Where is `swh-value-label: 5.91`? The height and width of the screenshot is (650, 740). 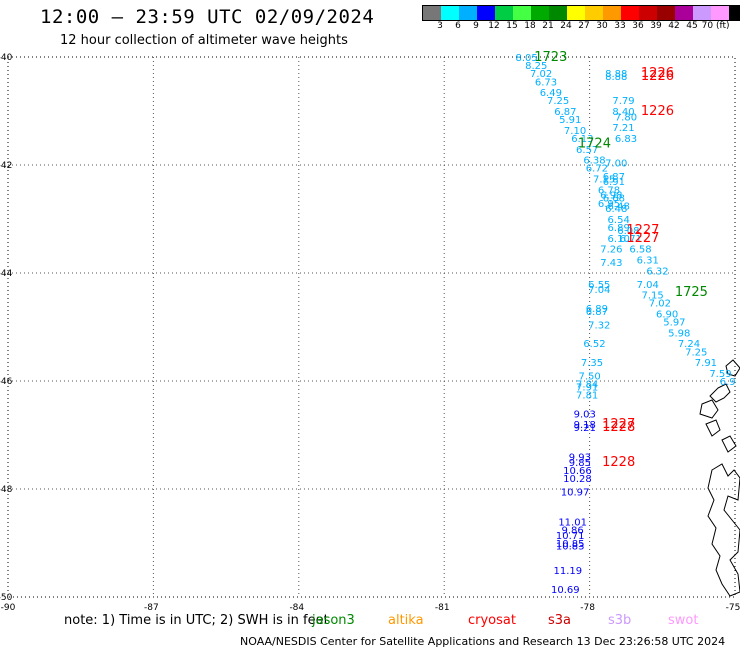
swh-value-label: 5.91 is located at coordinates (570, 120).